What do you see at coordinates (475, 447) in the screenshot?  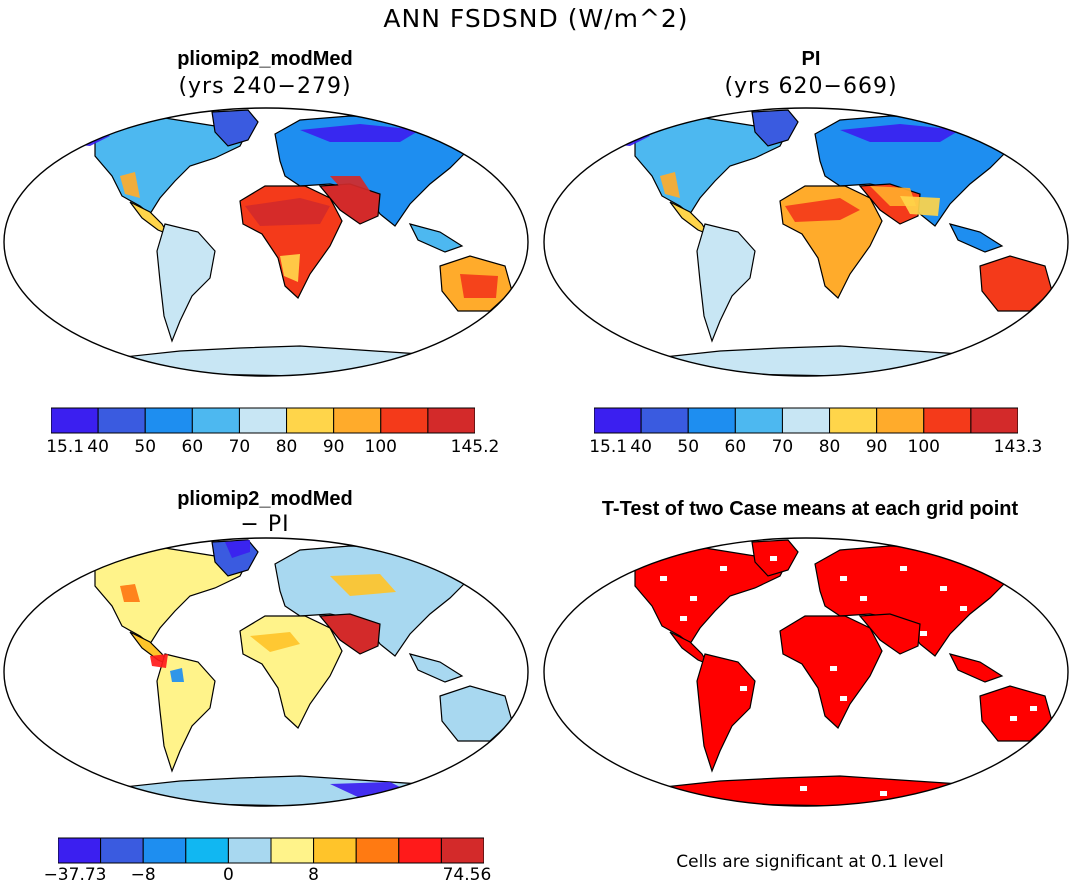 I see `colorbar-tick-label: 145.2` at bounding box center [475, 447].